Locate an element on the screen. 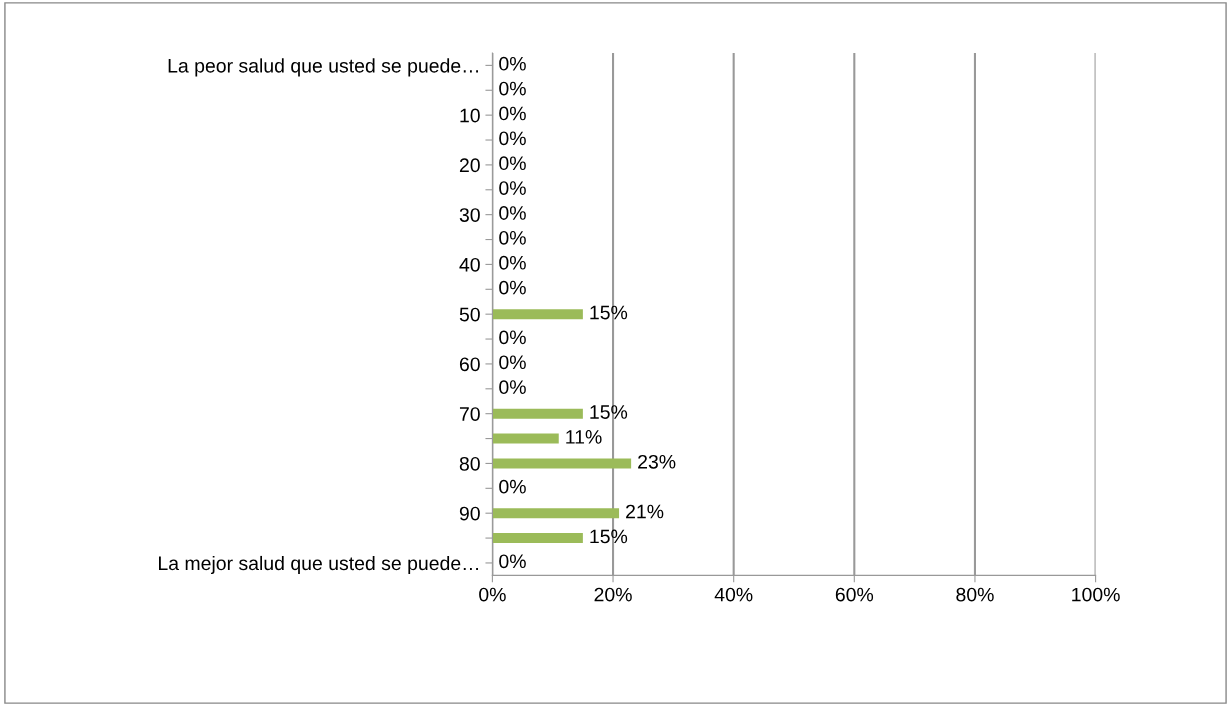 The width and height of the screenshot is (1231, 706). y-tick-label: 60 is located at coordinates (469, 364).